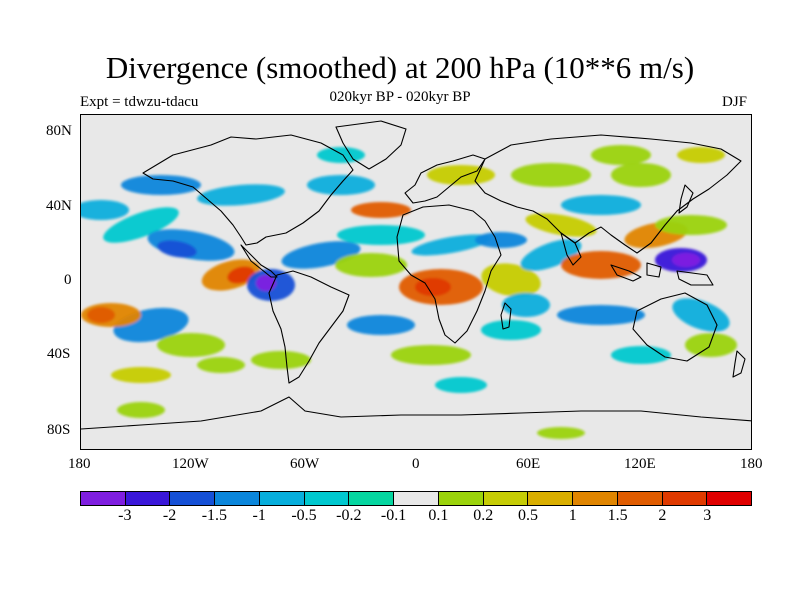  What do you see at coordinates (438, 515) in the screenshot?
I see `colorbar-label: 0.1` at bounding box center [438, 515].